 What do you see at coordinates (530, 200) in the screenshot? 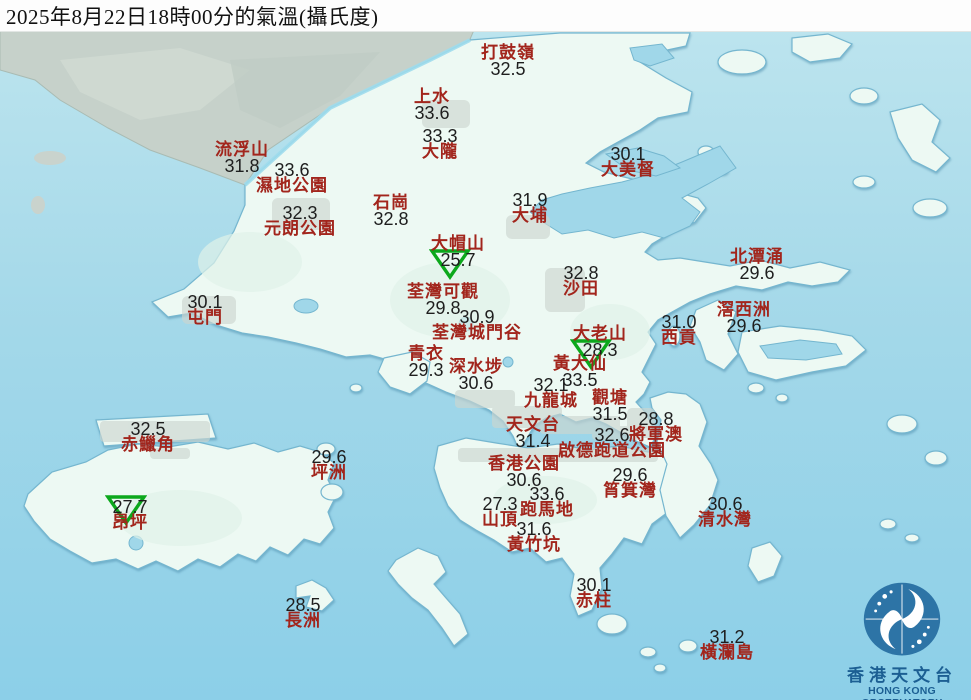
I see `station-temp: 31.9` at bounding box center [530, 200].